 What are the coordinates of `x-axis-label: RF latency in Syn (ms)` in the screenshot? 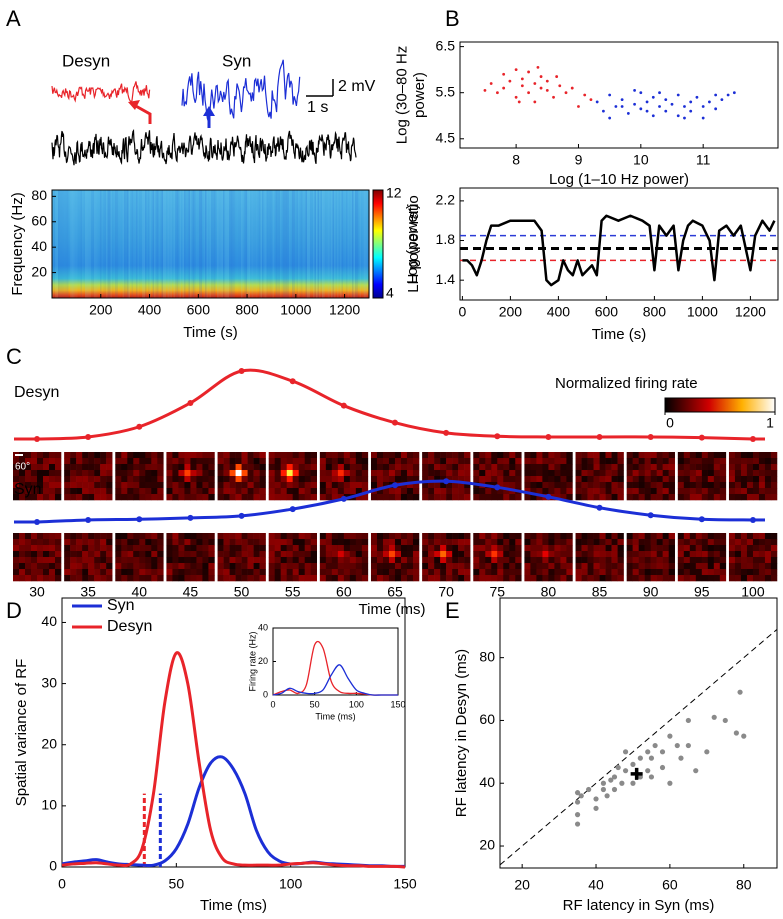 It's located at (639, 905).